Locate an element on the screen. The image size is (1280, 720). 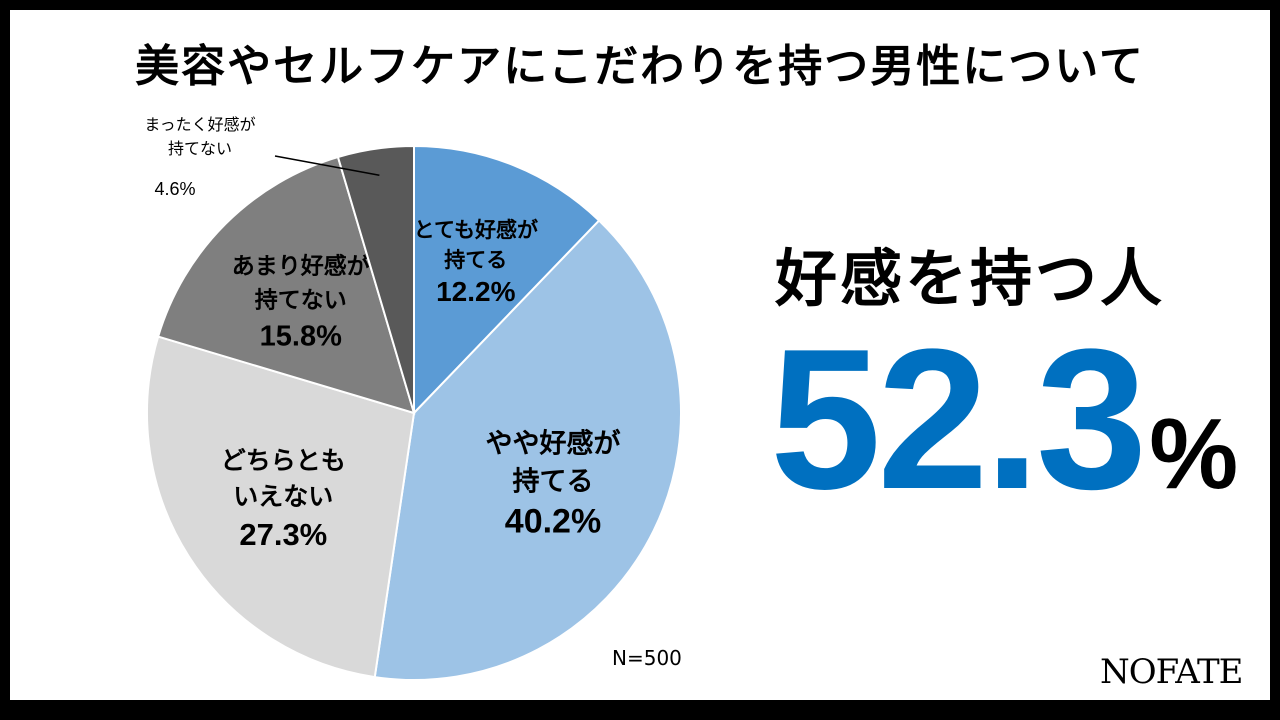
summary-unit: % is located at coordinates (1194, 454).